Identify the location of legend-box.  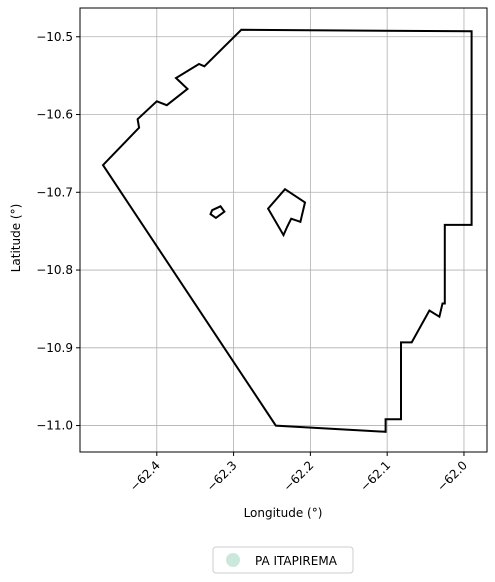
(283, 560).